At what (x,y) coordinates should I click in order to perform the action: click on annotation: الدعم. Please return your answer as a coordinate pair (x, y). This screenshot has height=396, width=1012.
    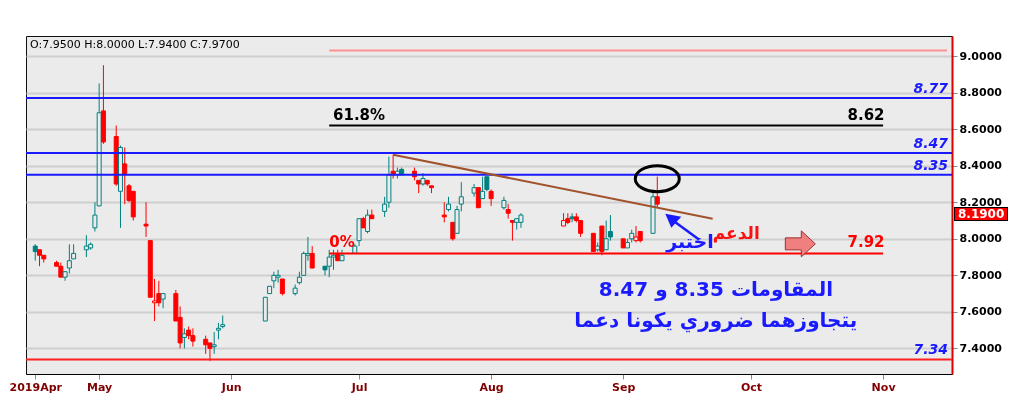
    Looking at the image, I should click on (736, 233).